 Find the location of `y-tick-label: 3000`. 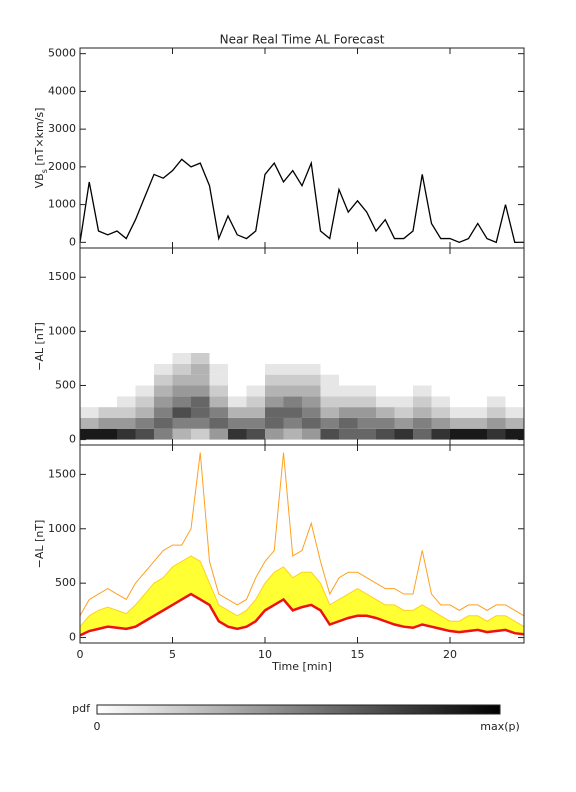

y-tick-label: 3000 is located at coordinates (62, 128).